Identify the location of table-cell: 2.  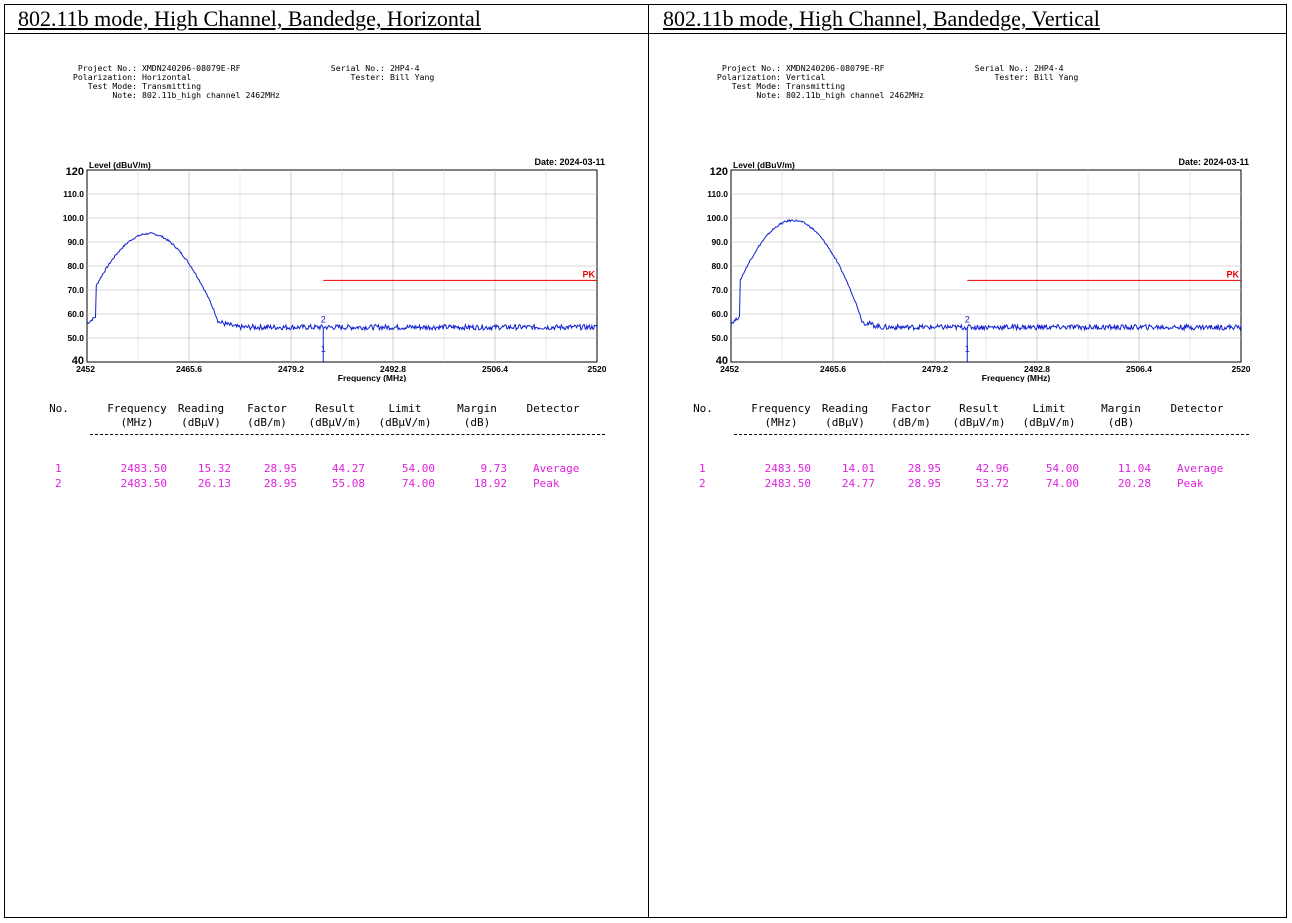
(702, 483).